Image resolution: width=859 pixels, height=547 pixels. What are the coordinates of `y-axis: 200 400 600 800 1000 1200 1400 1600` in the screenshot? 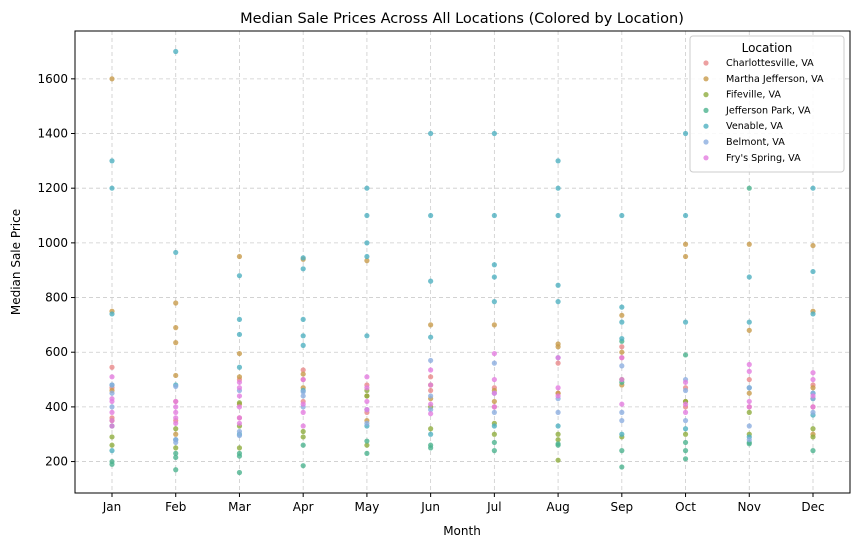 It's located at (56, 270).